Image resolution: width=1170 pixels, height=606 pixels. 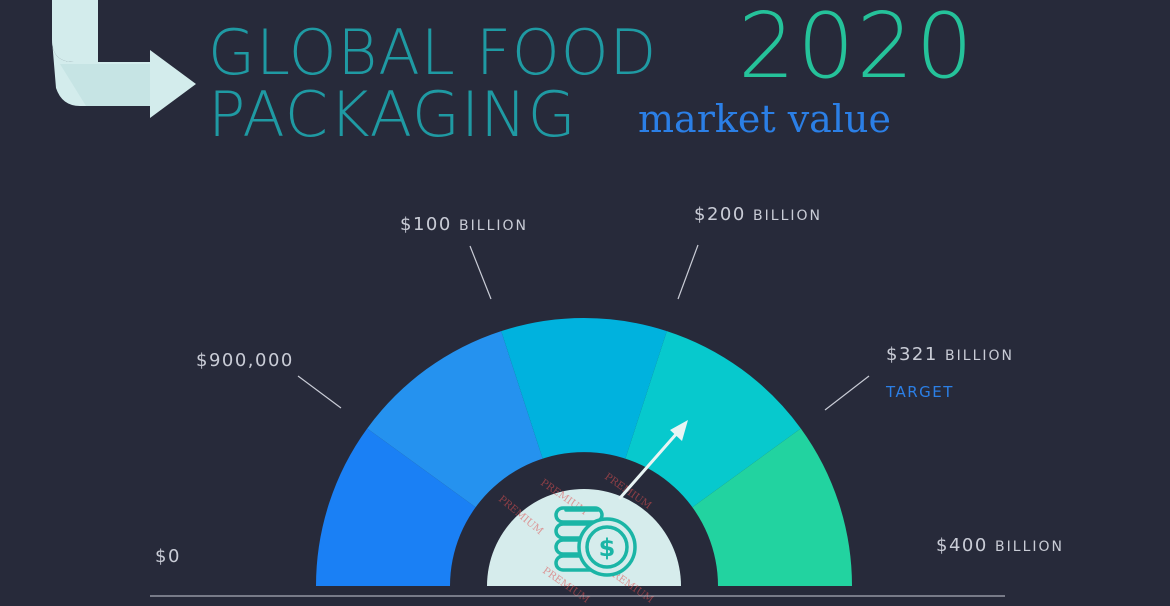 I want to click on leader-line-321b, so click(x=847, y=393).